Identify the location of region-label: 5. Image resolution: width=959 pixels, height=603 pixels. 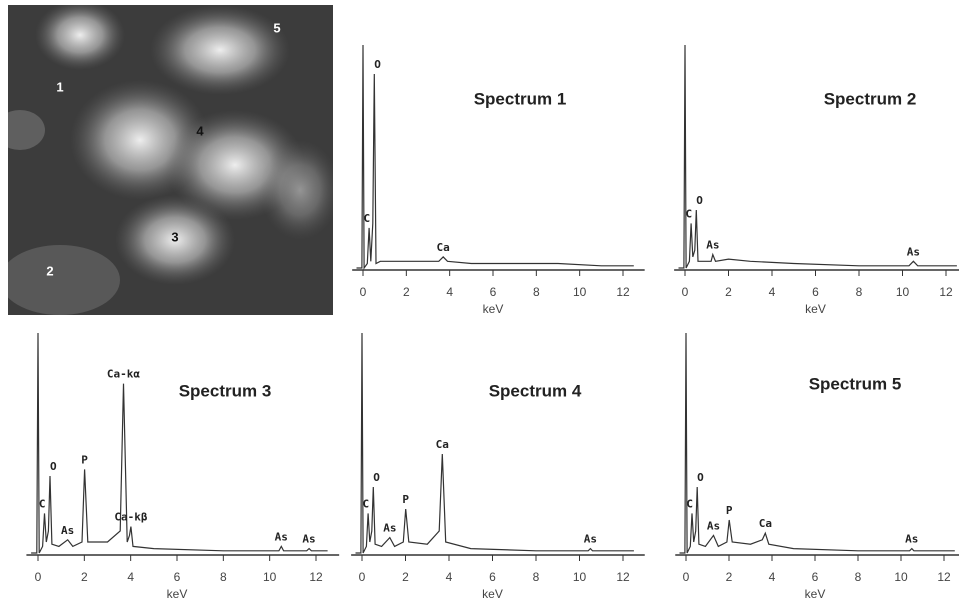
(276, 27).